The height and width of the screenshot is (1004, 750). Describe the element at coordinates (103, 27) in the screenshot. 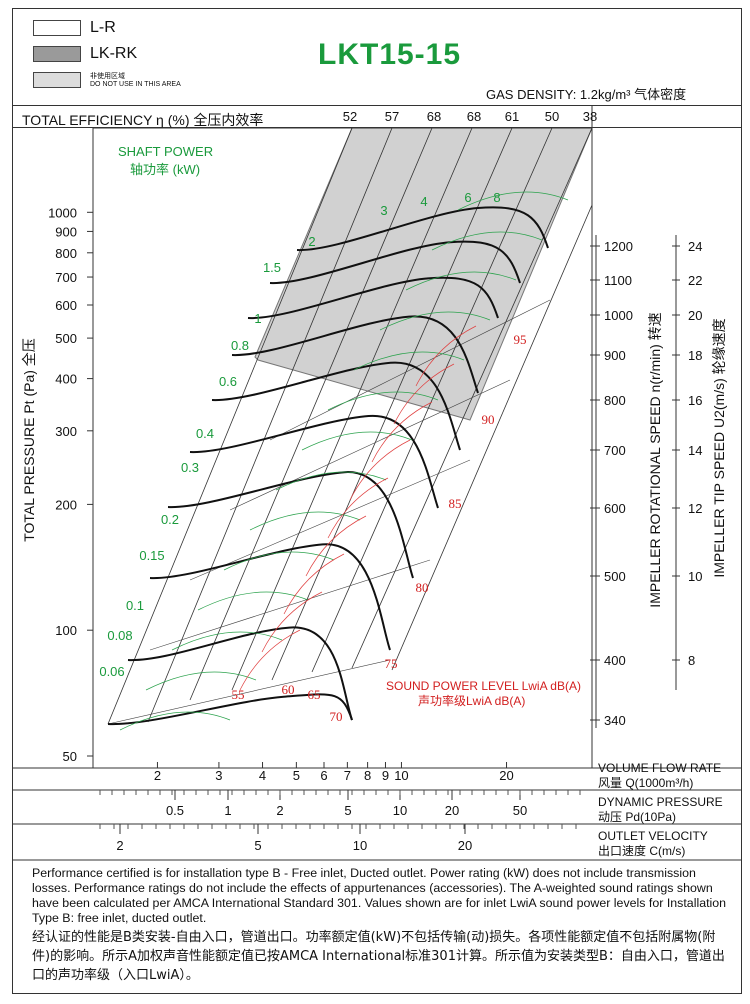

I see `legend-label-lr: L-R` at that location.